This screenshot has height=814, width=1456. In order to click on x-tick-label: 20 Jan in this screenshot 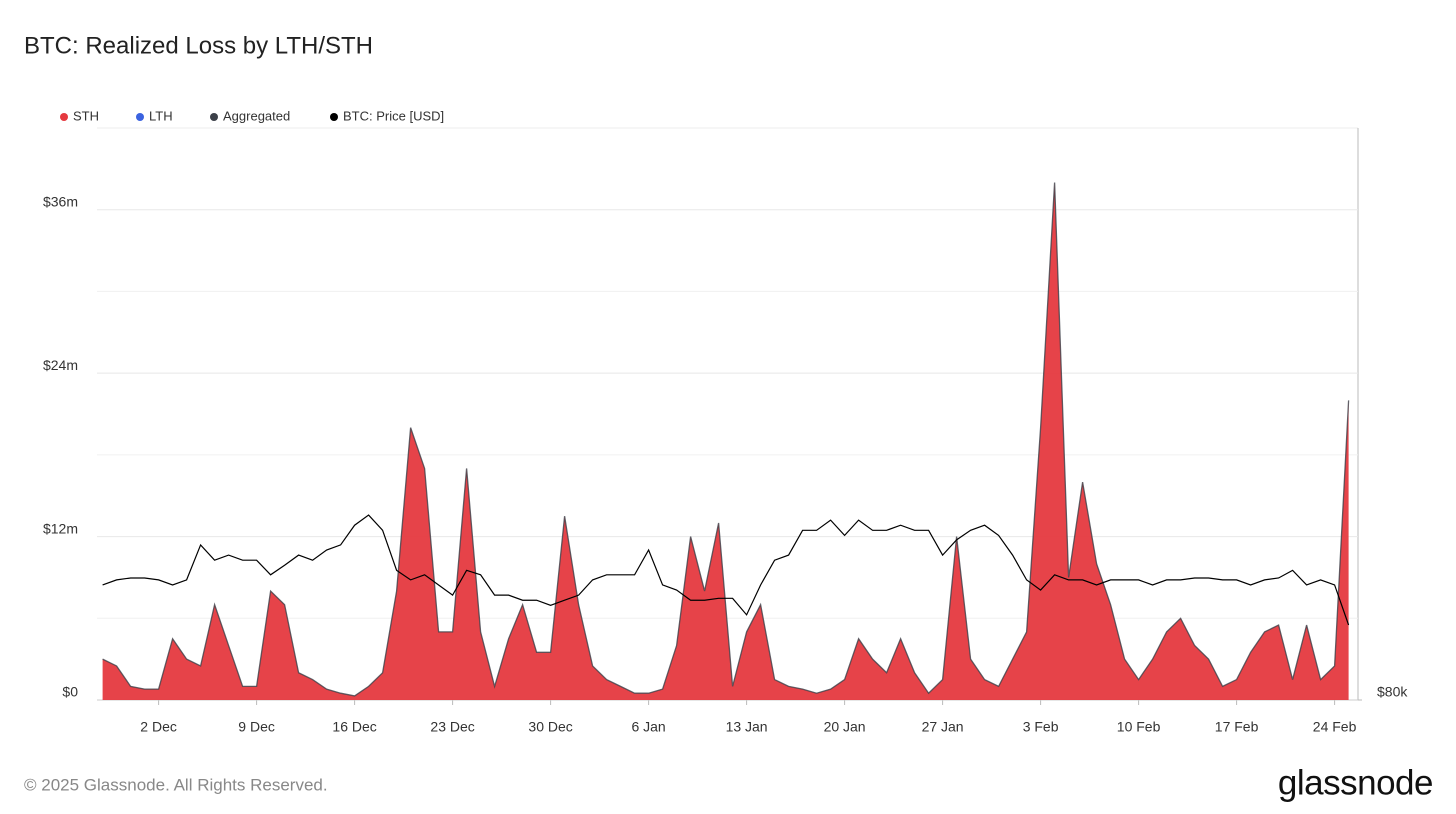, I will do `click(845, 727)`.